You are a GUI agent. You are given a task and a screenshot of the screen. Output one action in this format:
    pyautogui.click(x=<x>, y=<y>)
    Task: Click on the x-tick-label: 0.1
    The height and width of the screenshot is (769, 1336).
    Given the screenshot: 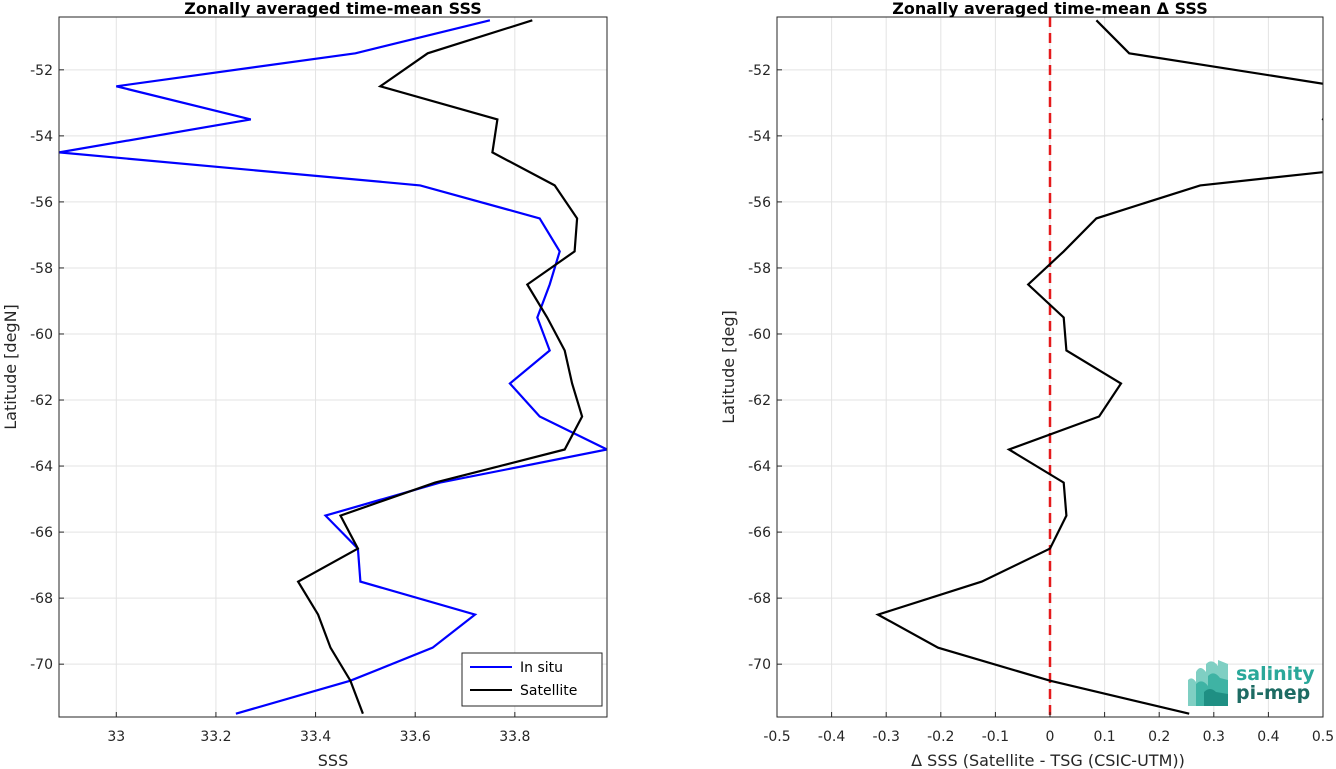 What is the action you would take?
    pyautogui.click(x=1104, y=737)
    